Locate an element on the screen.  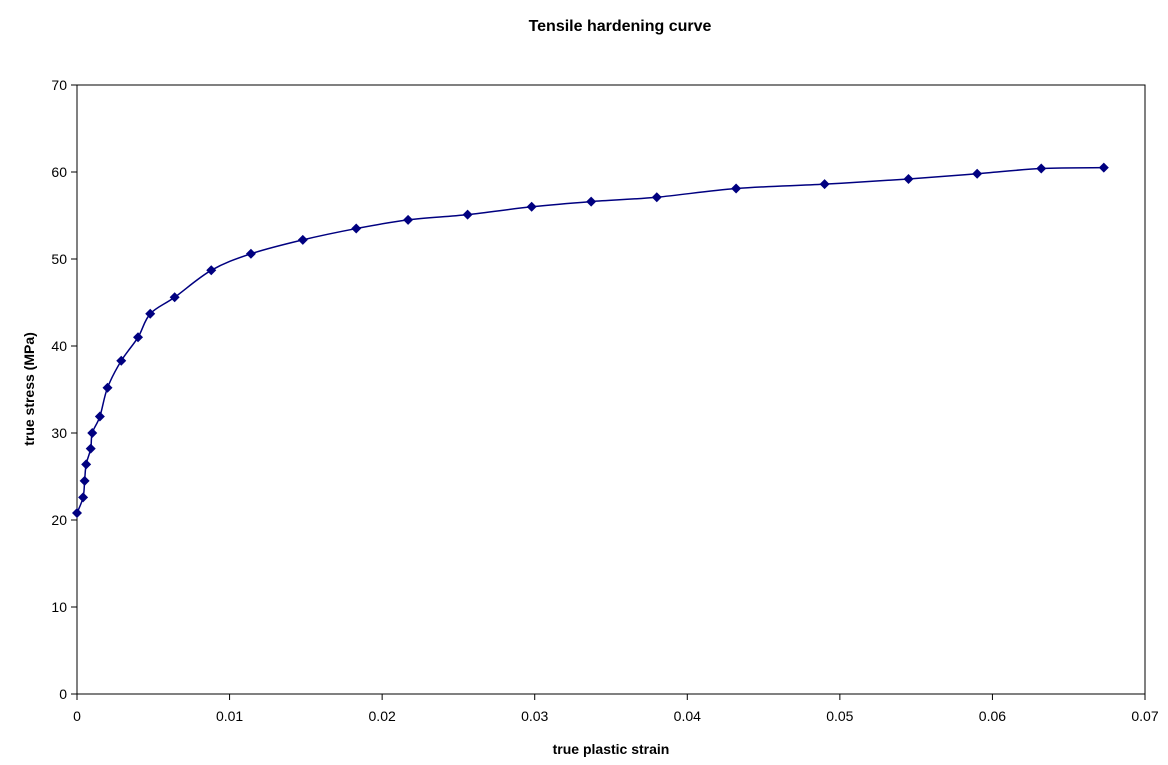
x-tick-label: 0.07 is located at coordinates (1144, 716).